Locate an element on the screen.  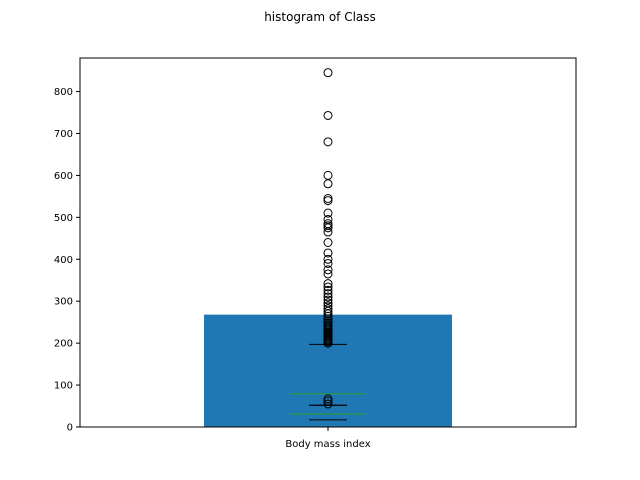
y-tick-label: 400 is located at coordinates (63, 260).